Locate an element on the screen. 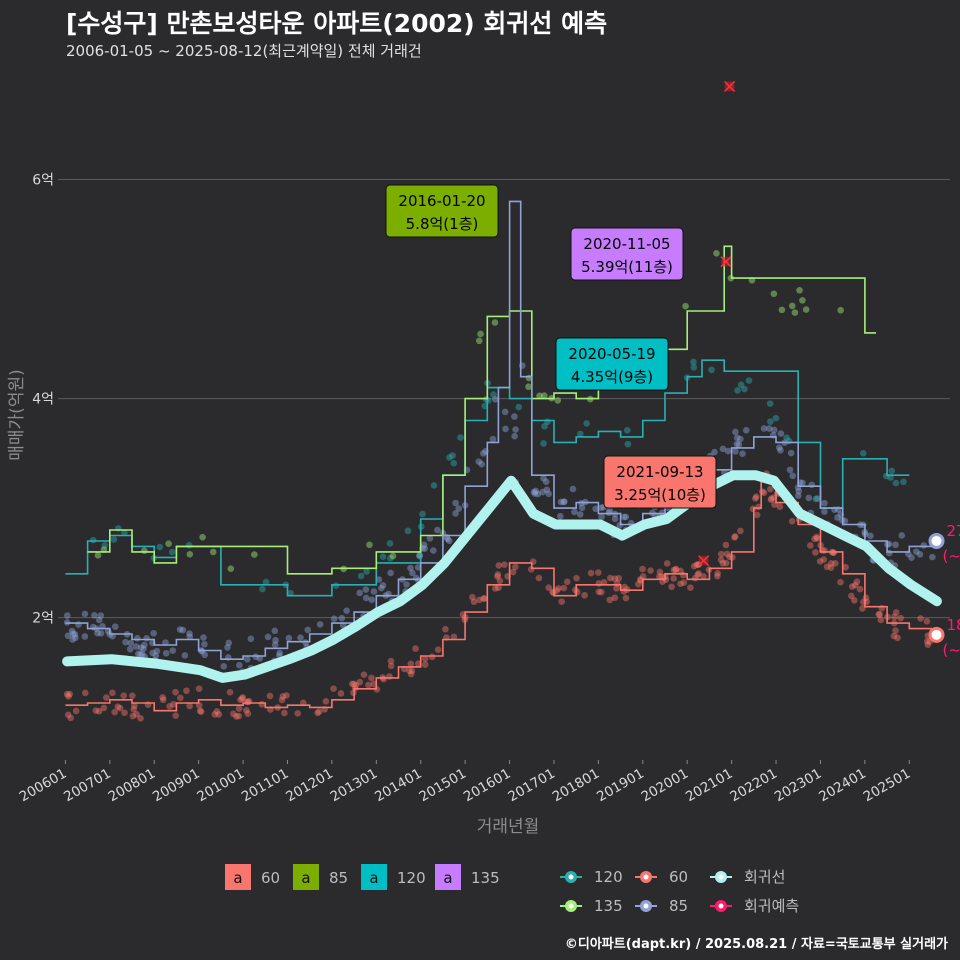 Image resolution: width=960 pixels, height=960 pixels. y-tick-label: 6억 is located at coordinates (43, 181).